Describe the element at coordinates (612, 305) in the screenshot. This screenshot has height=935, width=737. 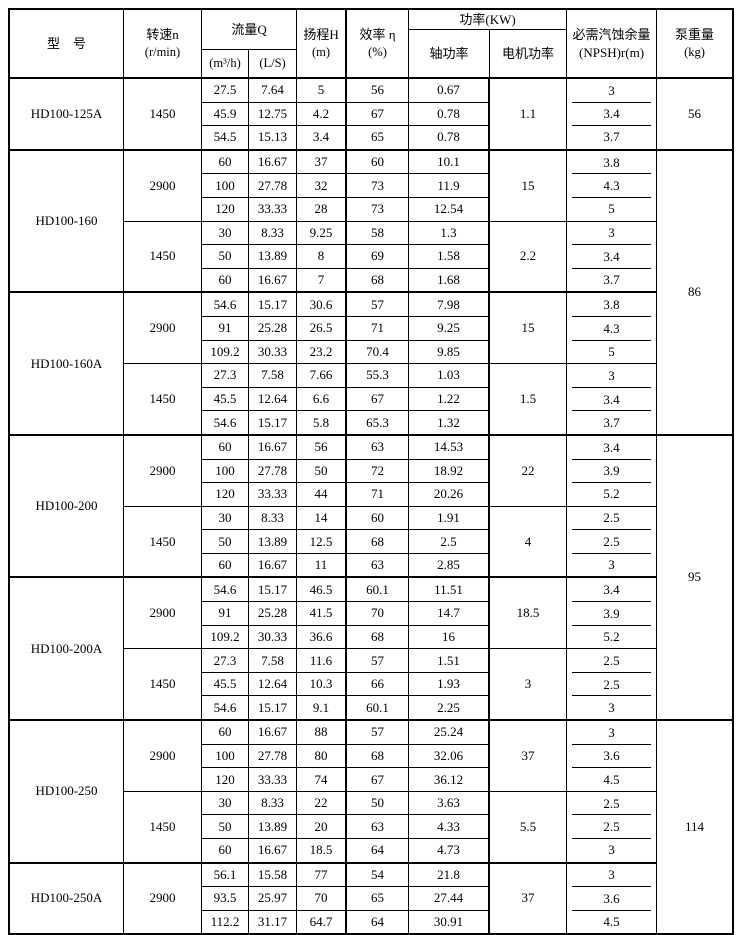
I see `npsh-cell: 3.8` at that location.